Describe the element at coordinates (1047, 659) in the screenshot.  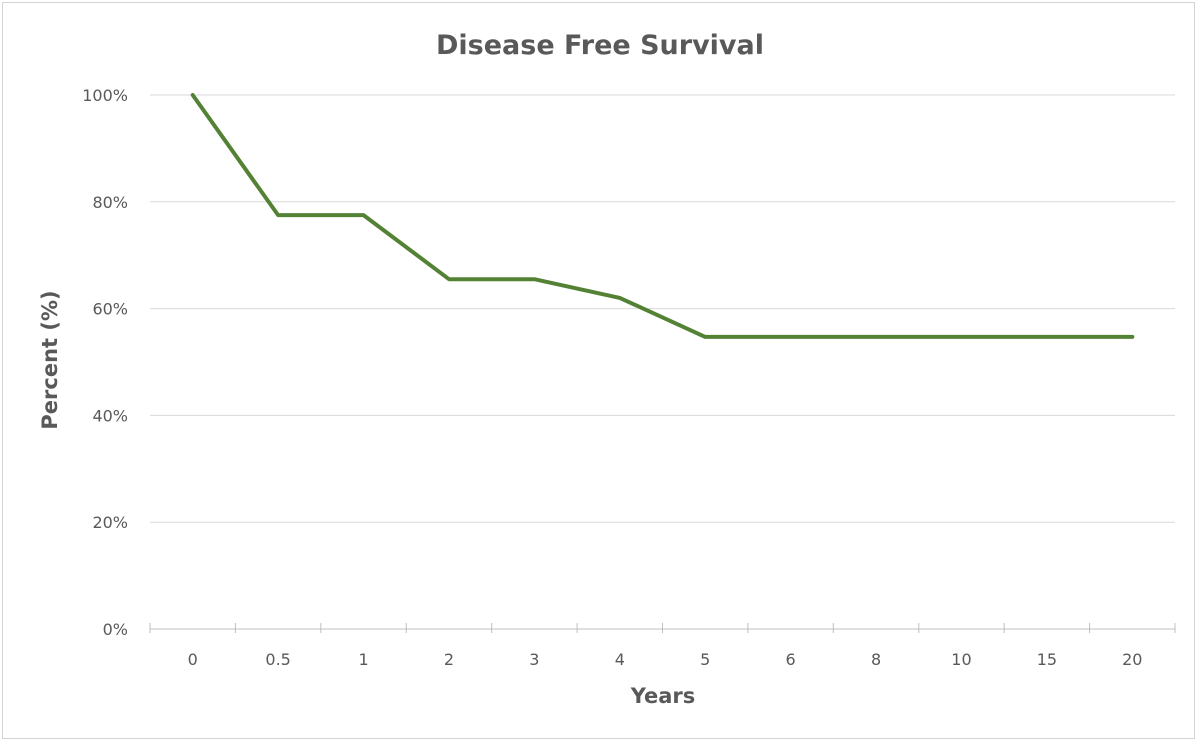
I see `x-tick-label: 15` at that location.